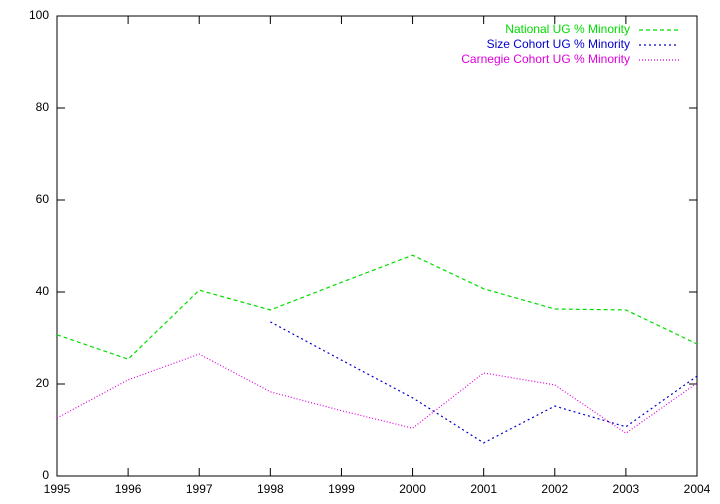 The image size is (720, 504). What do you see at coordinates (57, 489) in the screenshot?
I see `x-tick-label: 1995` at bounding box center [57, 489].